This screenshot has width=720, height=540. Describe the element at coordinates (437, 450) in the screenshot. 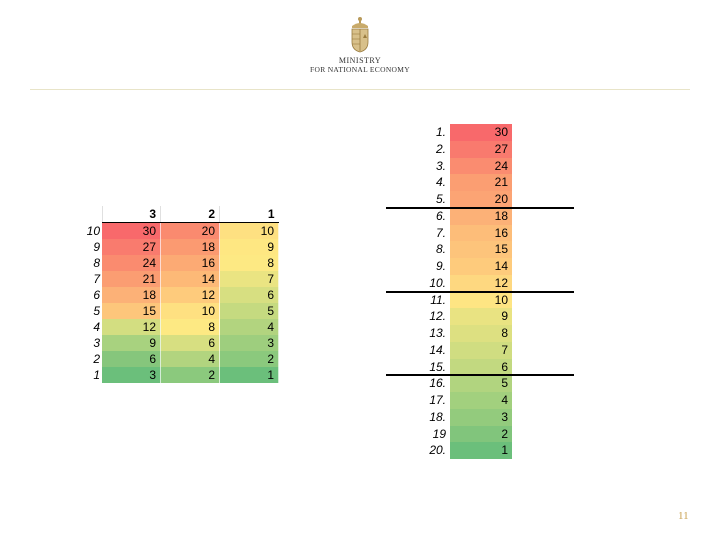

I see `rank-label: 20.` at that location.